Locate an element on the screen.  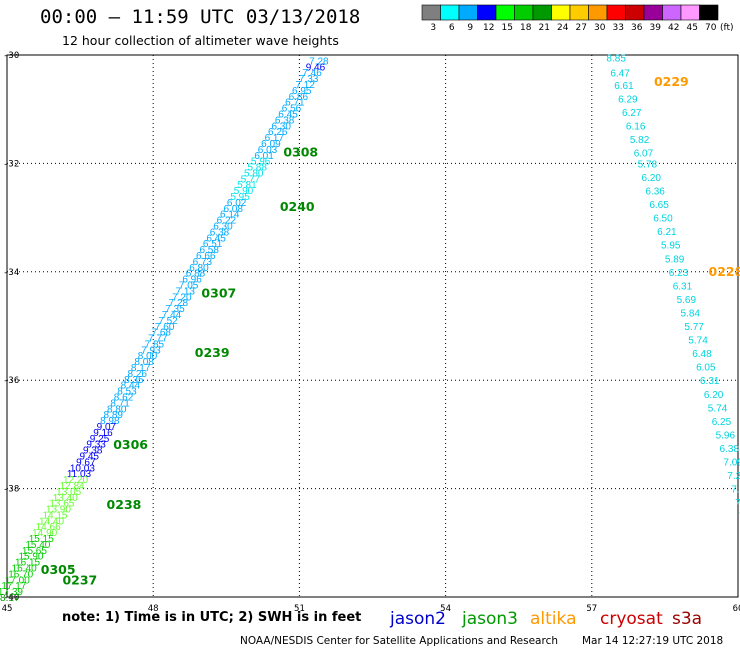
swh-point-jason3: 7.60 is located at coordinates (165, 327).